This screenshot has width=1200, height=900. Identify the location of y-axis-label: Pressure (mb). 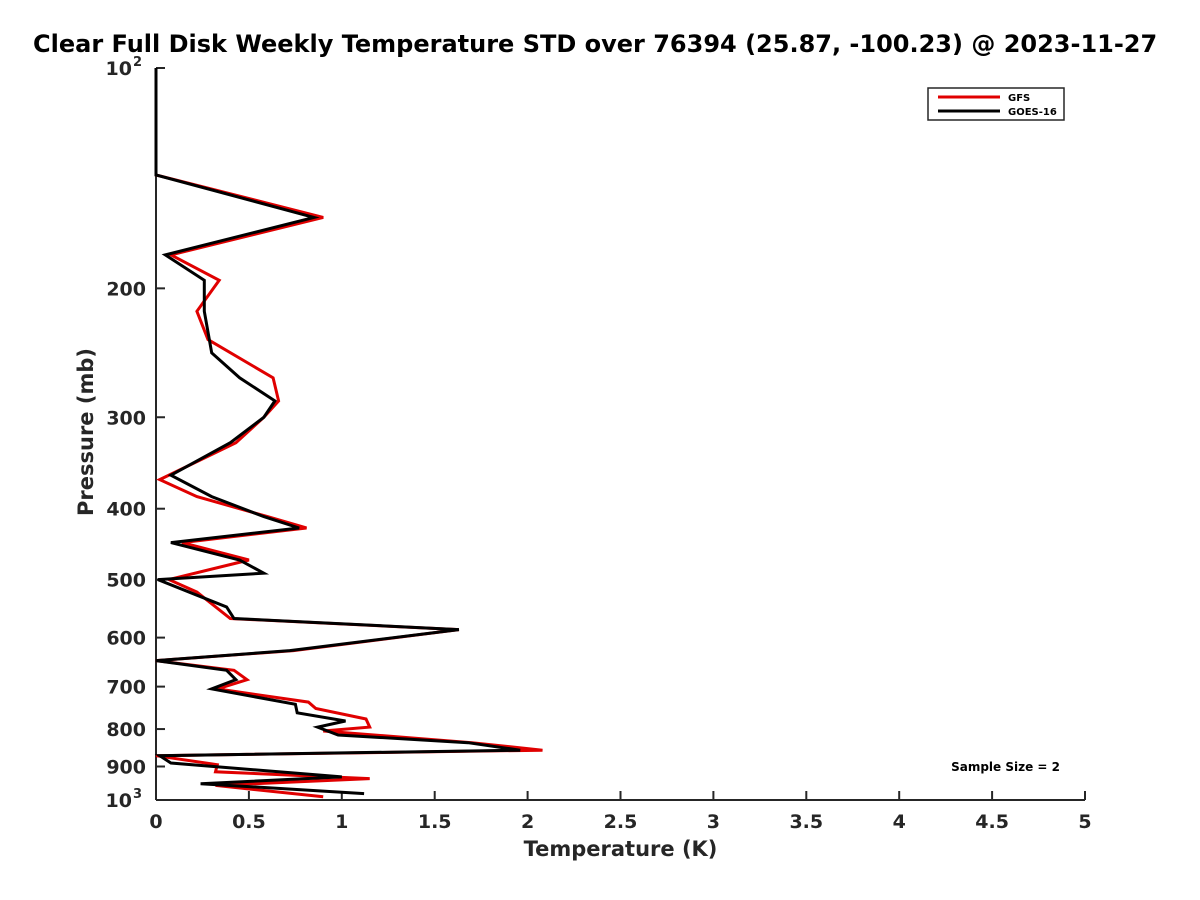
(86, 432).